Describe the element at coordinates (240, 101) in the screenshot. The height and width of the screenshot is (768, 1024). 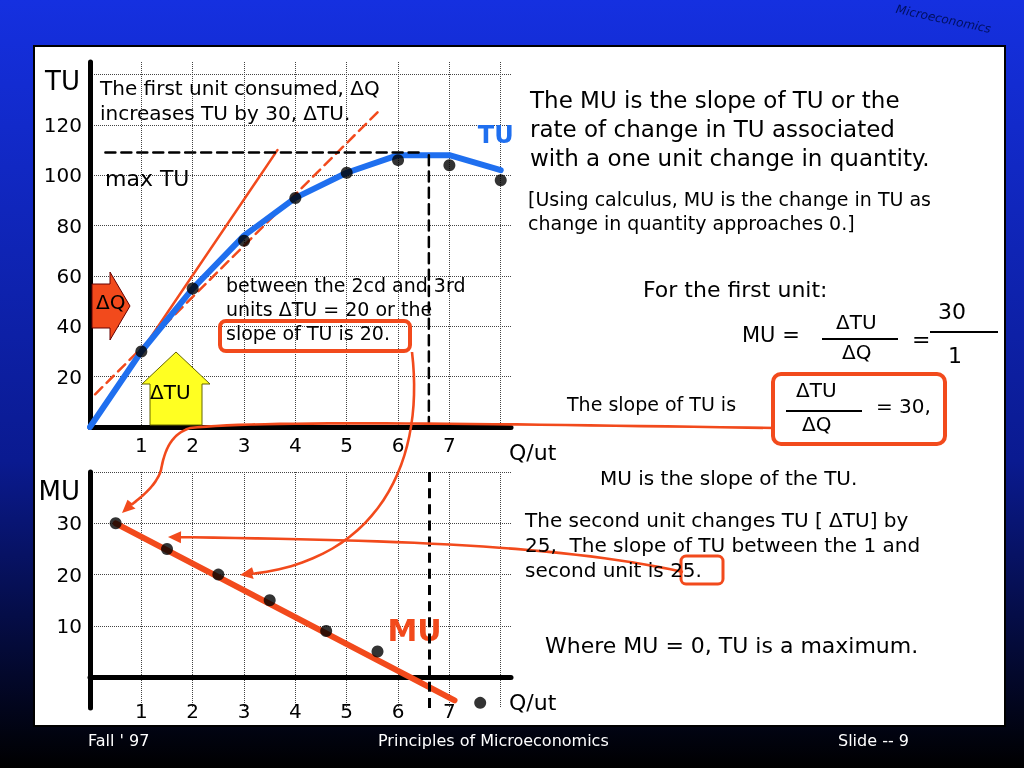
I see `annotation: The first unit consumed, ΔQ increases TU by 30, ΔTU.` at that location.